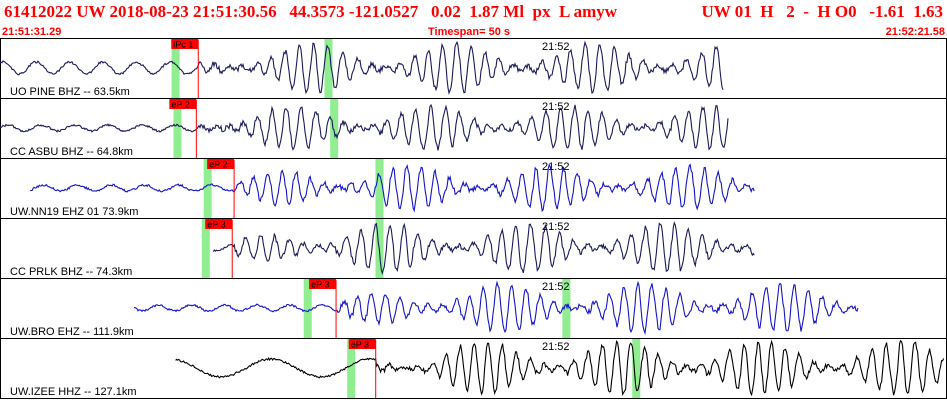 This screenshot has height=400, width=947. What do you see at coordinates (73, 392) in the screenshot?
I see `station-label: UW.IZEE HHZ -- 127.1km` at bounding box center [73, 392].